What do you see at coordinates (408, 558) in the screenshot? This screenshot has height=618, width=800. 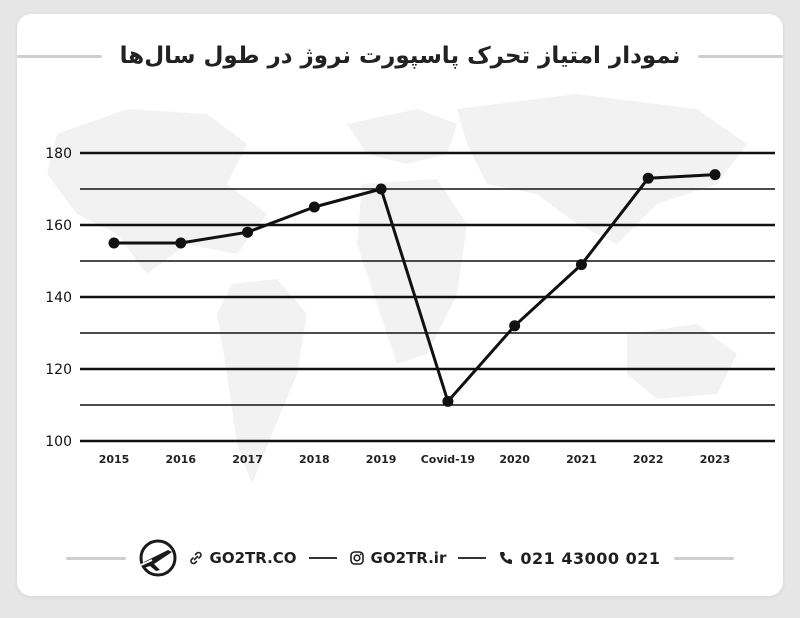 I see `instagram-text: GO2TR.ir` at bounding box center [408, 558].